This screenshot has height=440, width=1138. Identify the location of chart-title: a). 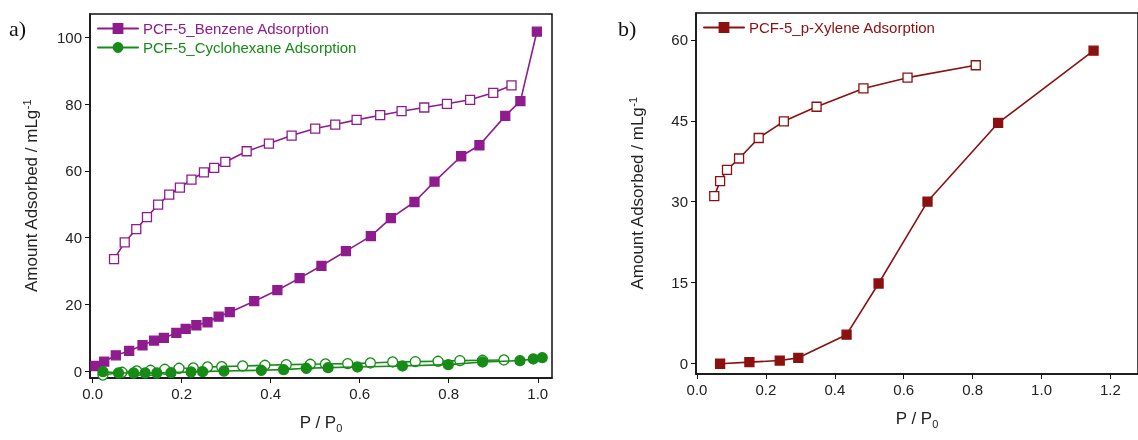
(18, 28).